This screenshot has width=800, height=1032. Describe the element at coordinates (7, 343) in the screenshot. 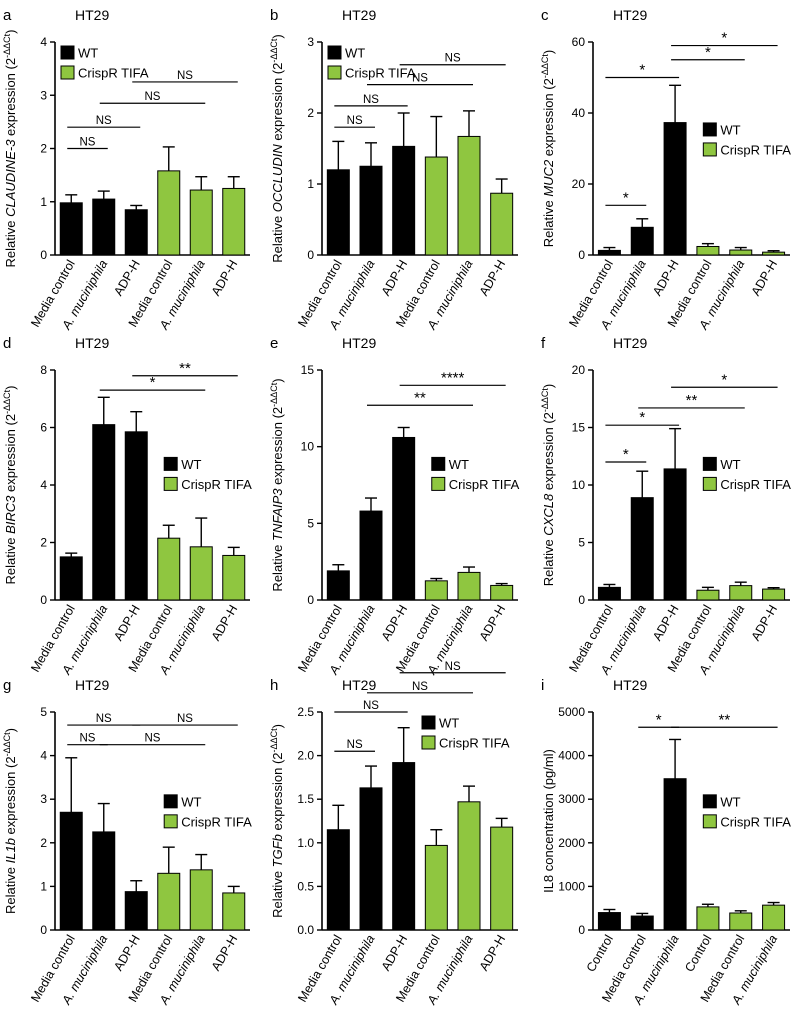

I see `panel-letter: d` at that location.